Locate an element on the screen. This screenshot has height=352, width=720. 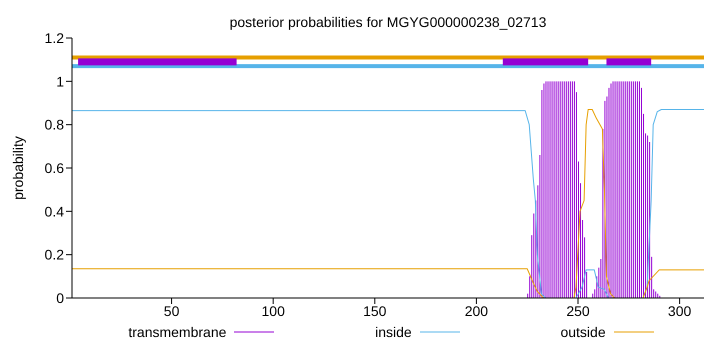
legend-label: inside is located at coordinates (393, 332).